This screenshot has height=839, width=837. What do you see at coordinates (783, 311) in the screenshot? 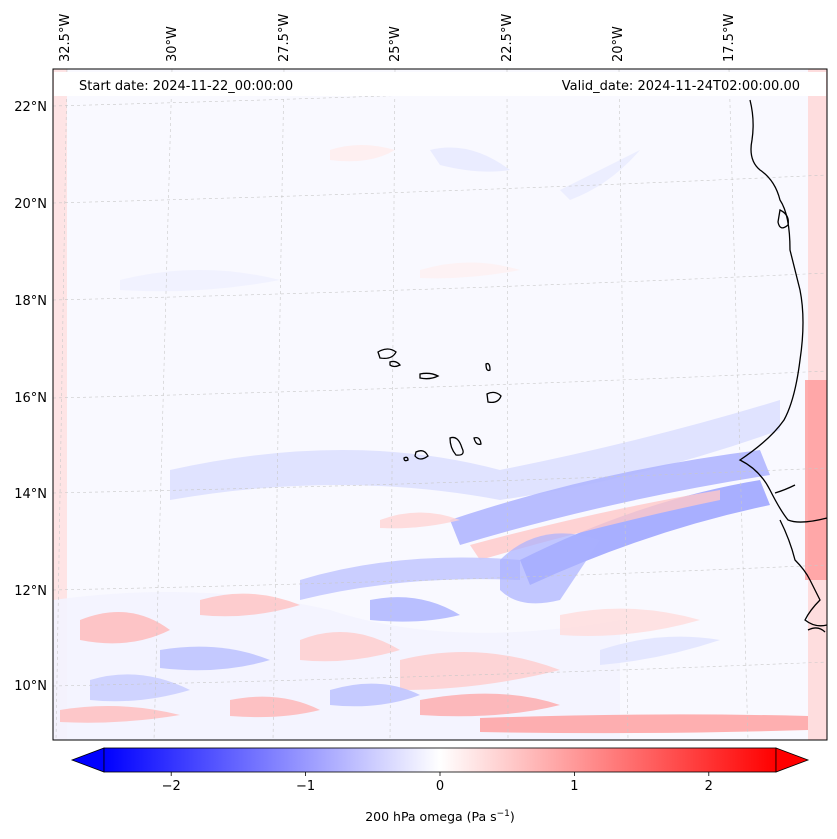
I see `africa-coastline` at bounding box center [783, 311].